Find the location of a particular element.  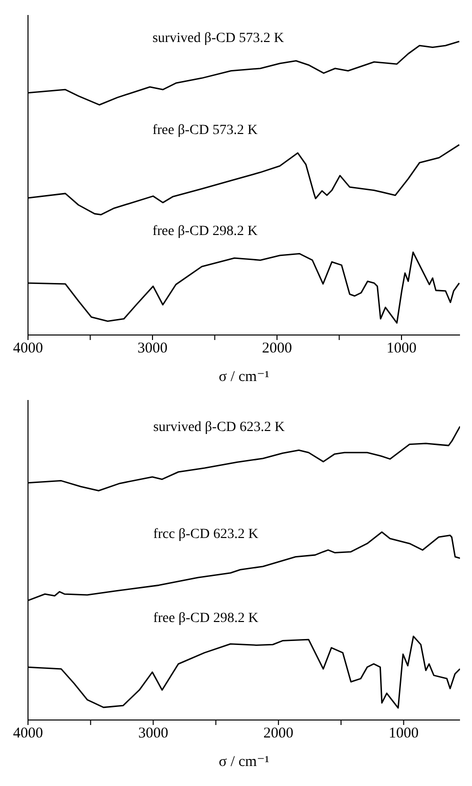

series-label: frcc β-CD 623.2 K is located at coordinates (205, 534).